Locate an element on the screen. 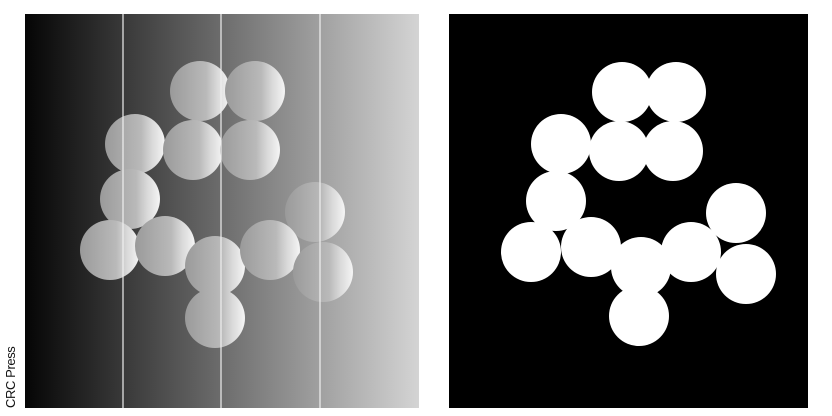  publisher-credit: CRC Press is located at coordinates (10, 377).